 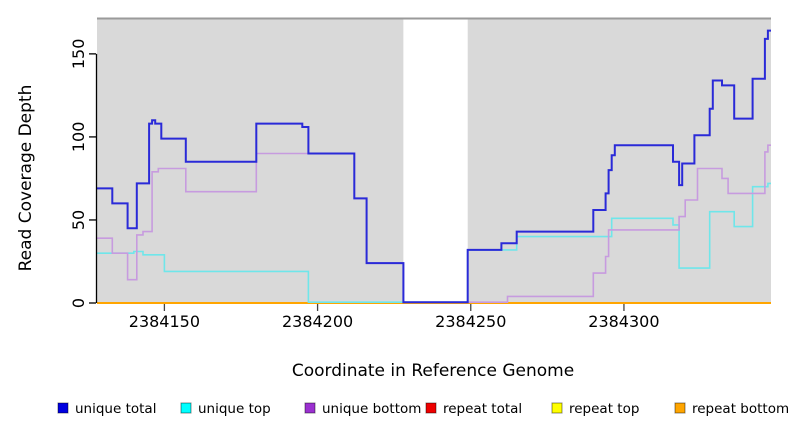 I want to click on legend-label-unique-bottom: unique bottom, so click(x=371, y=409).